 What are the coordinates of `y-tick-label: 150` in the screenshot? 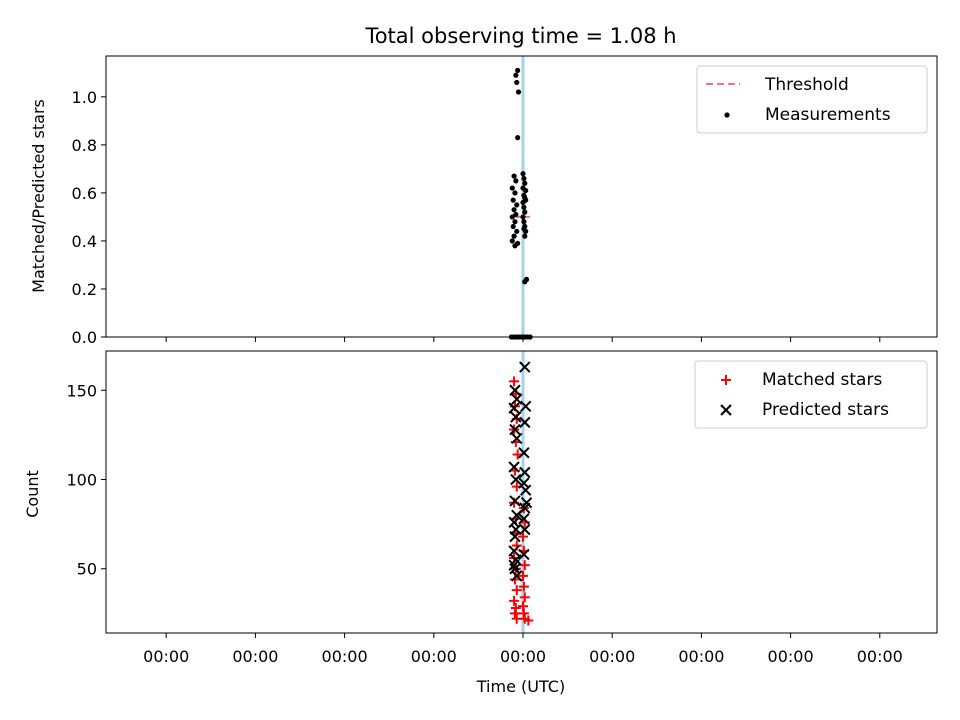 It's located at (81, 390).